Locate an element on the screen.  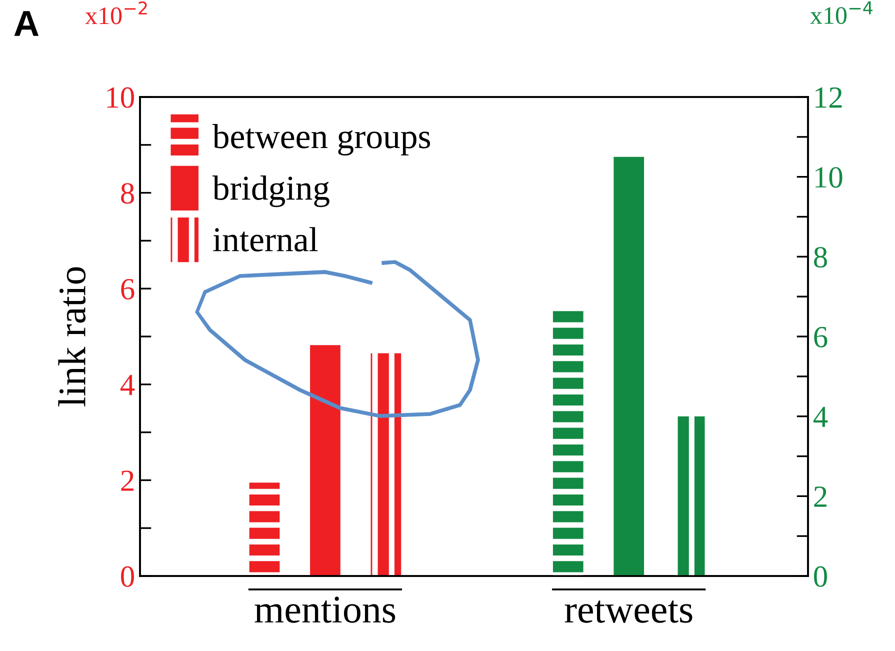
legend-label: internal is located at coordinates (265, 239).